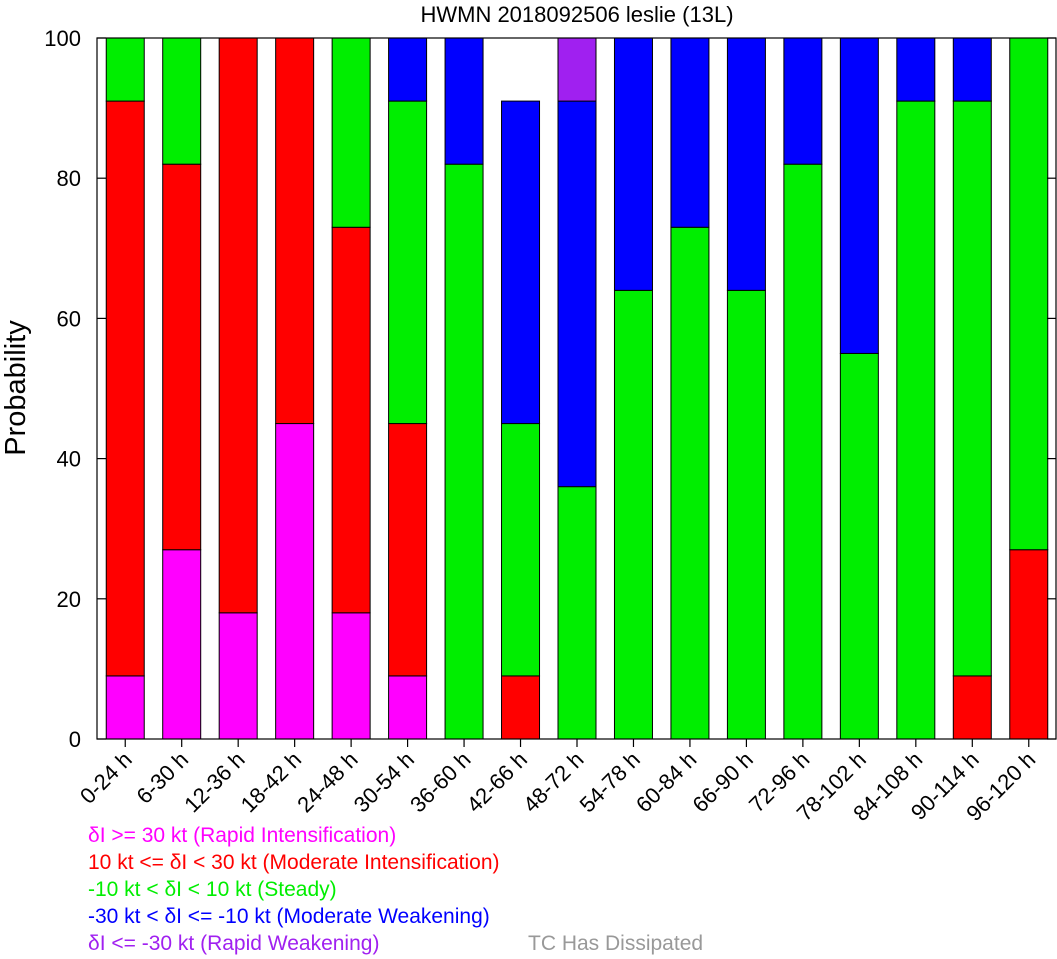 This screenshot has width=1057, height=959. What do you see at coordinates (577, 613) in the screenshot?
I see `bar-segment-3-48-72h` at bounding box center [577, 613].